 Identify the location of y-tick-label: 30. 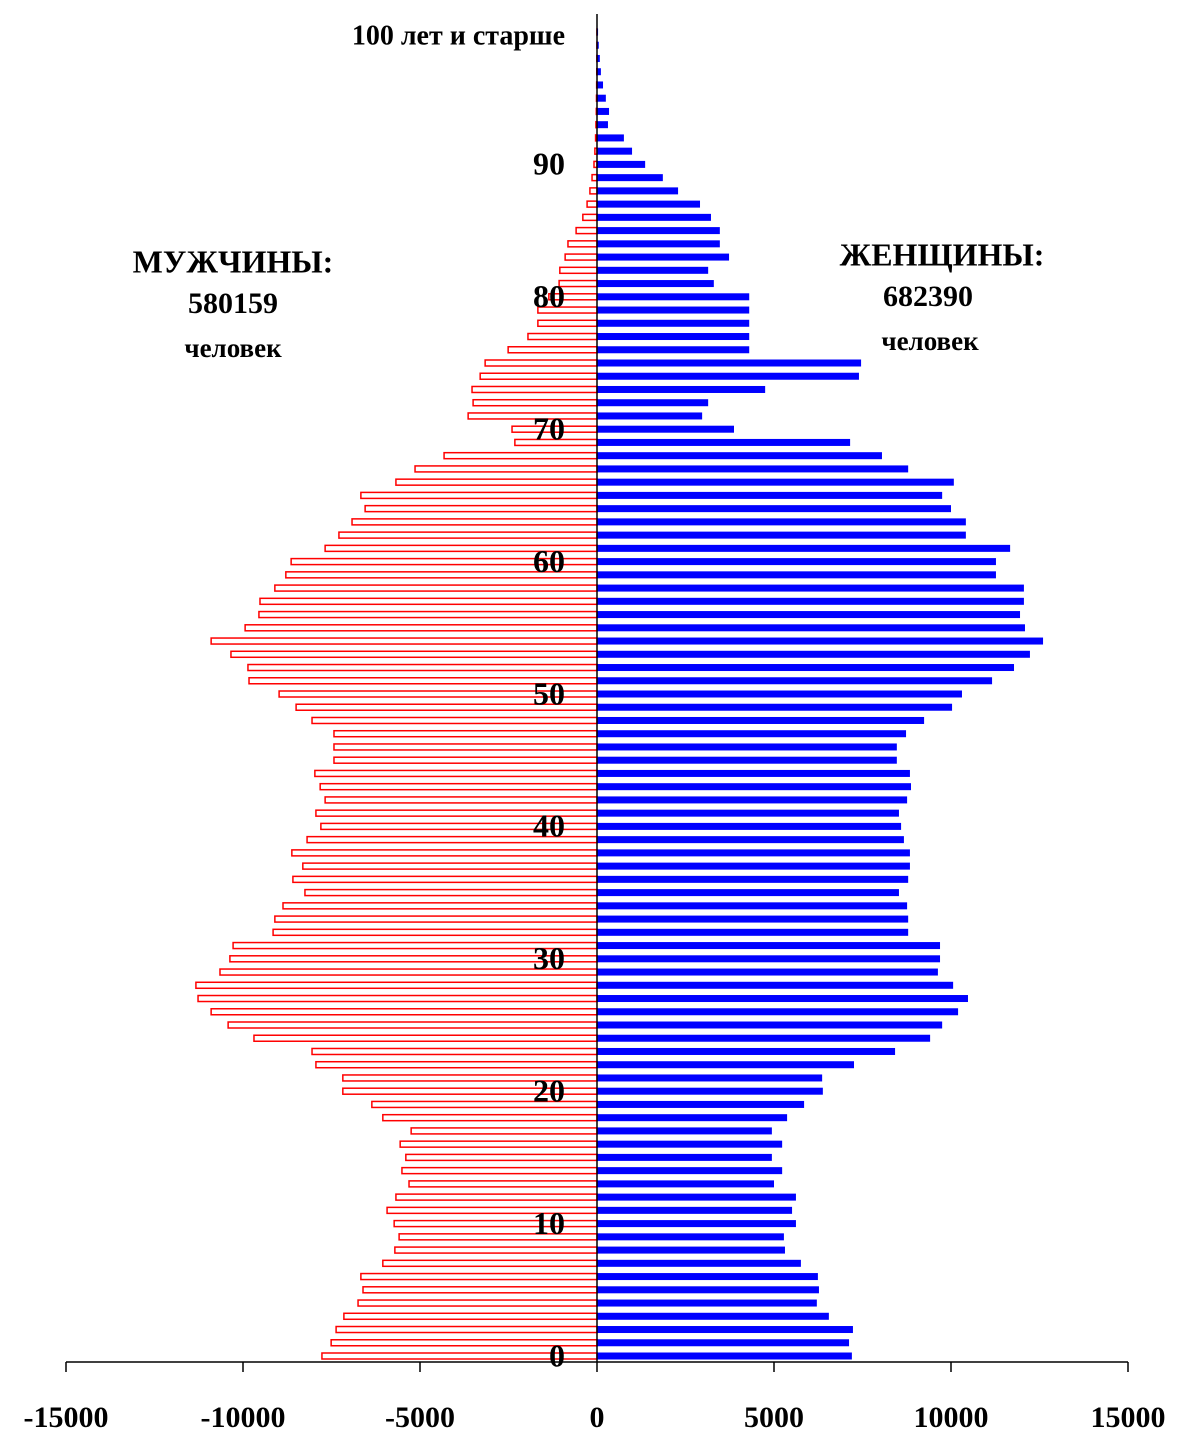
(549, 958).